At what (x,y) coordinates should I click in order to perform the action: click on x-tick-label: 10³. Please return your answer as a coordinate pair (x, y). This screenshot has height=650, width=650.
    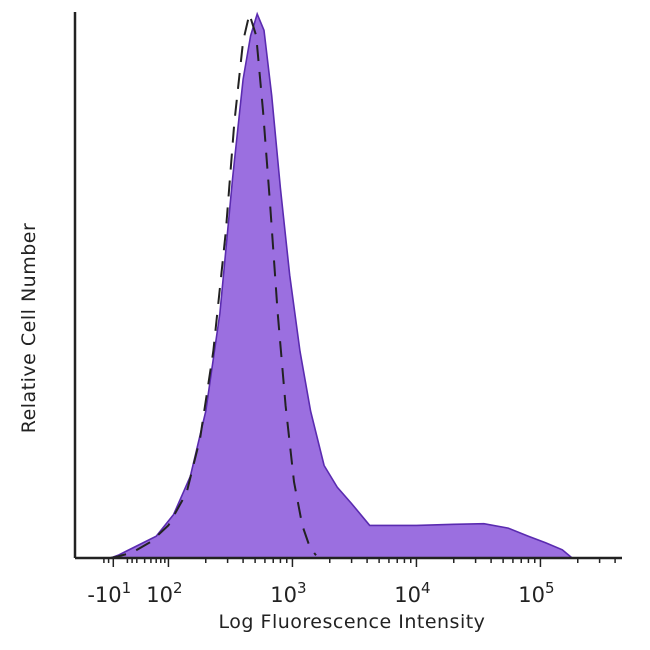
    Looking at the image, I should click on (288, 593).